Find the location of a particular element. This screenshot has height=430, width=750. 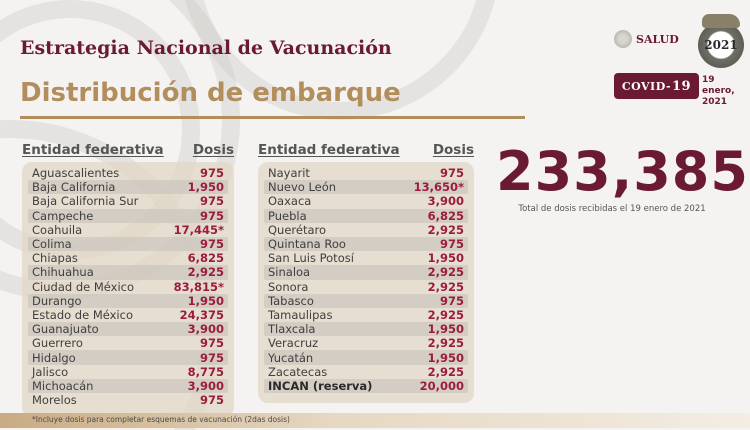

entity-name: Nuevo León is located at coordinates (302, 187).